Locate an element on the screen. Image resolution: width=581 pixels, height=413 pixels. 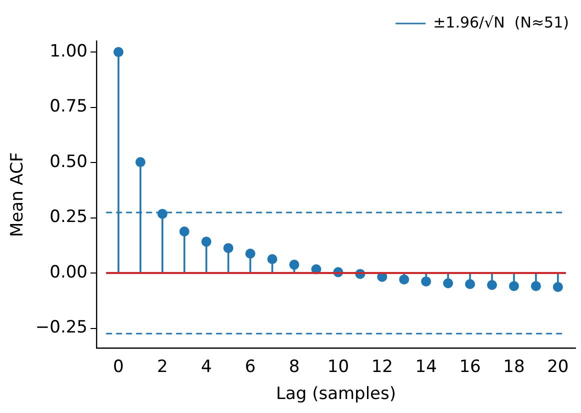
y-tick-label: 0.00 is located at coordinates (69, 272).